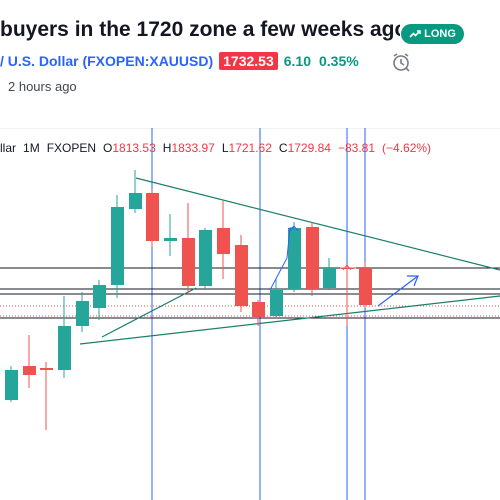 This screenshot has width=500, height=500. What do you see at coordinates (149, 312) in the screenshot?
I see `trend-line-inner` at bounding box center [149, 312].